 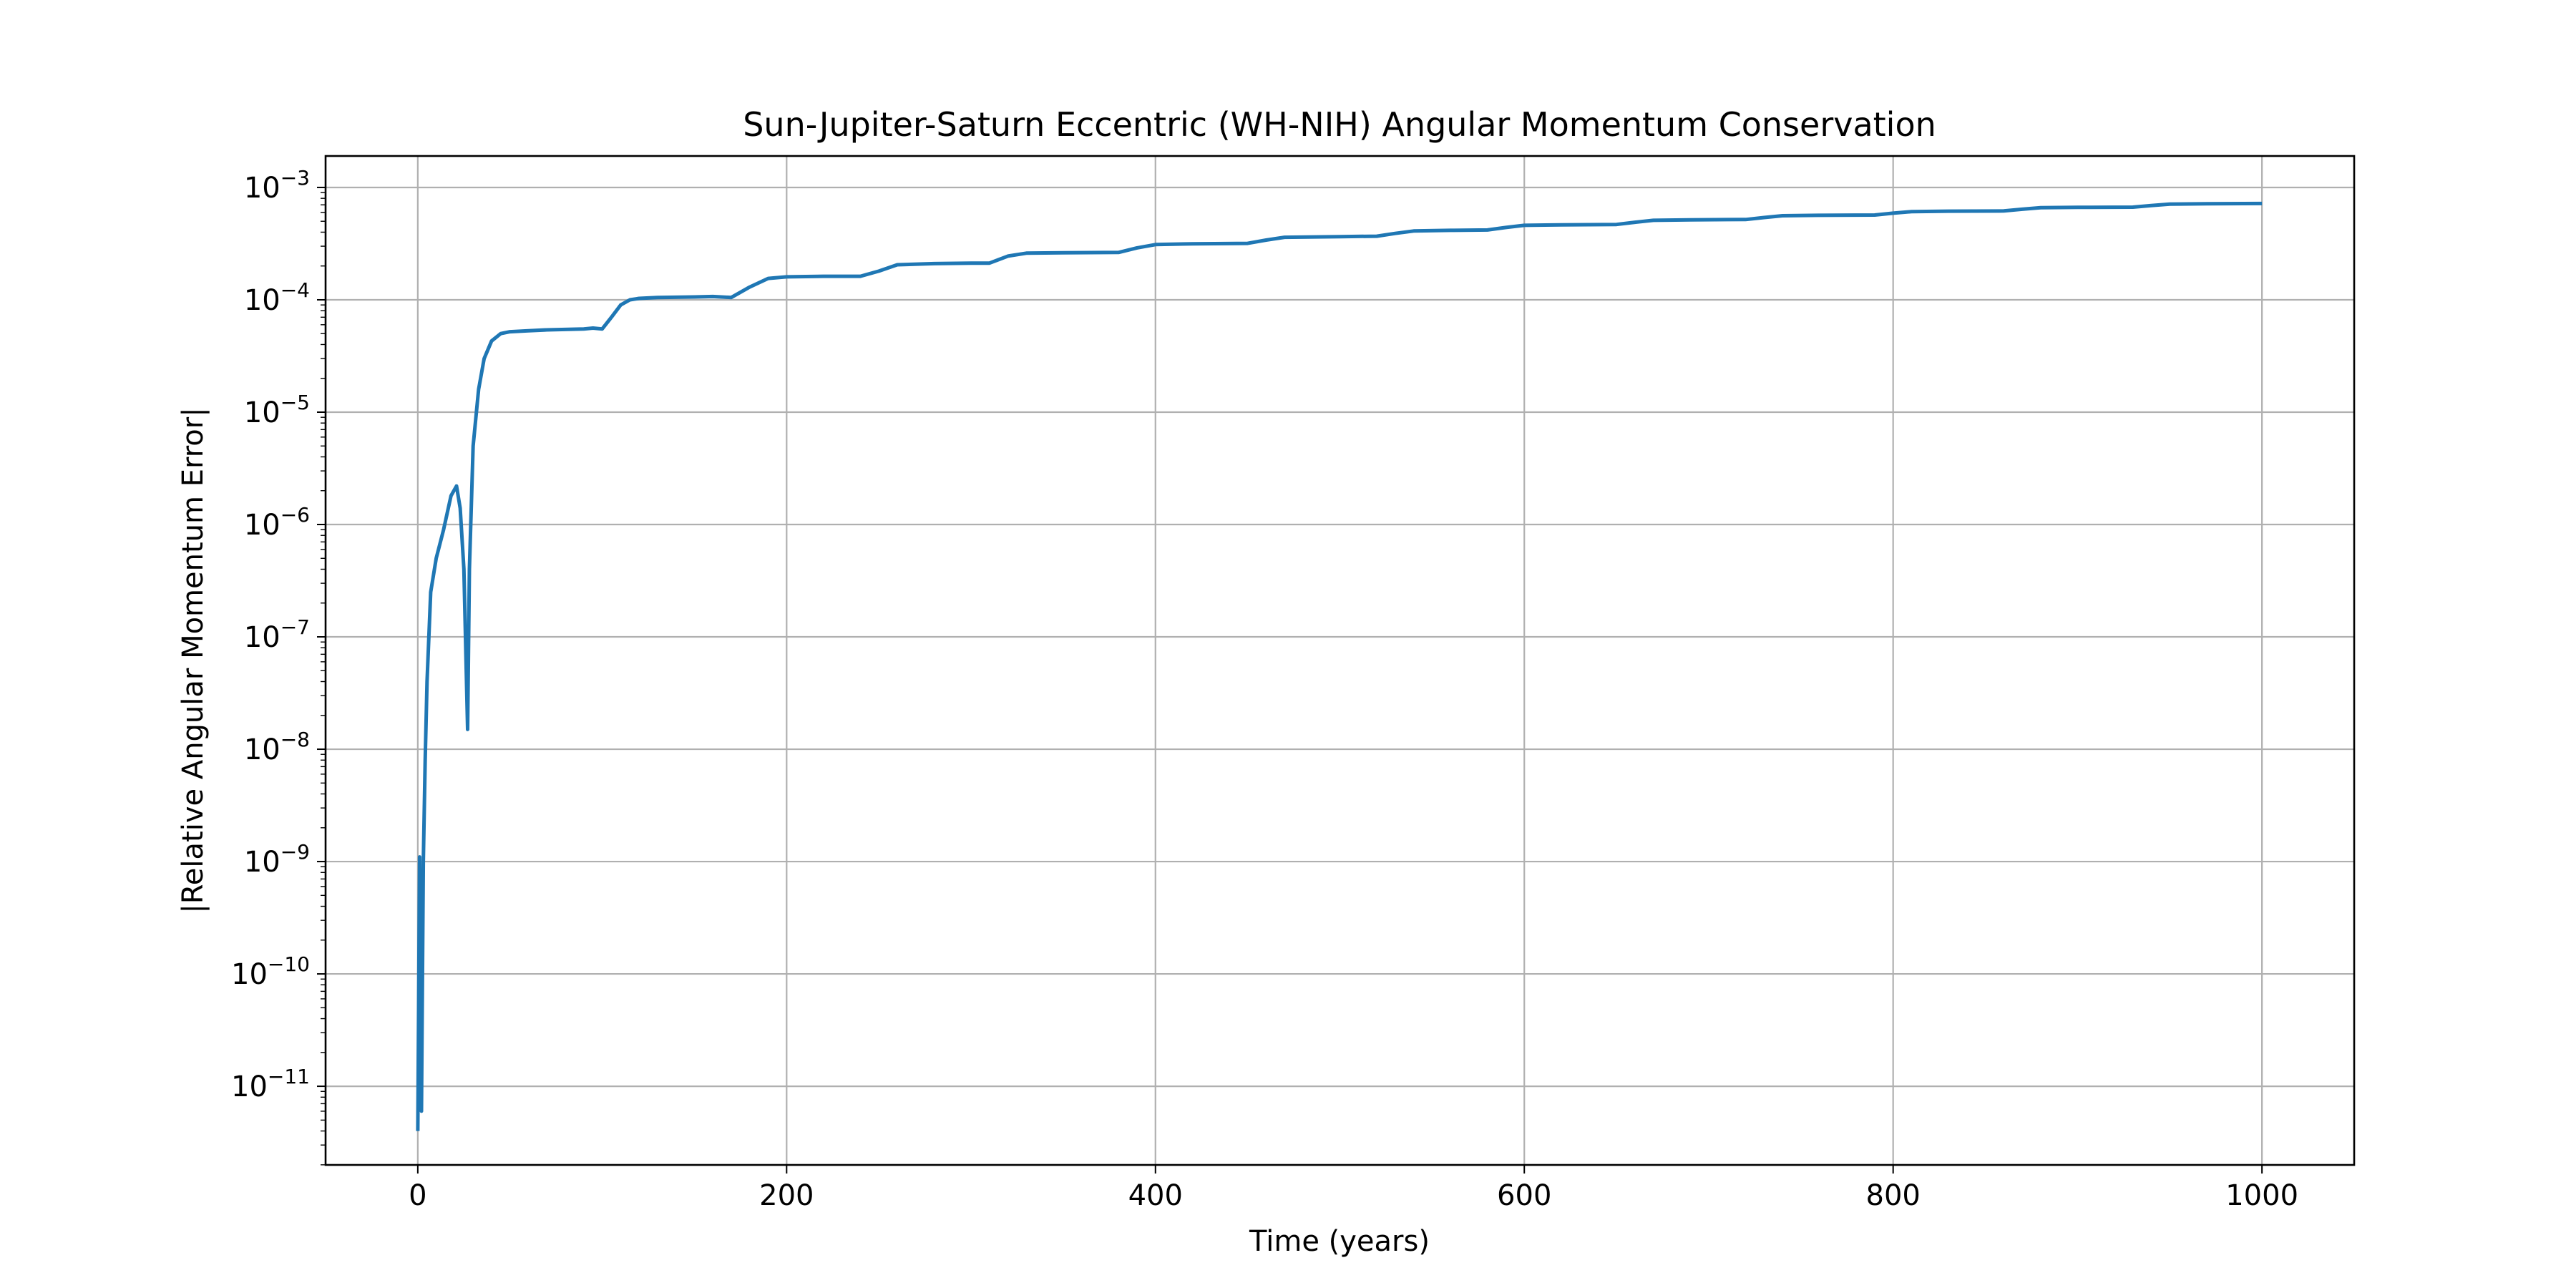 What do you see at coordinates (277, 747) in the screenshot?
I see `y-tick-label: 10⁻⁸` at bounding box center [277, 747].